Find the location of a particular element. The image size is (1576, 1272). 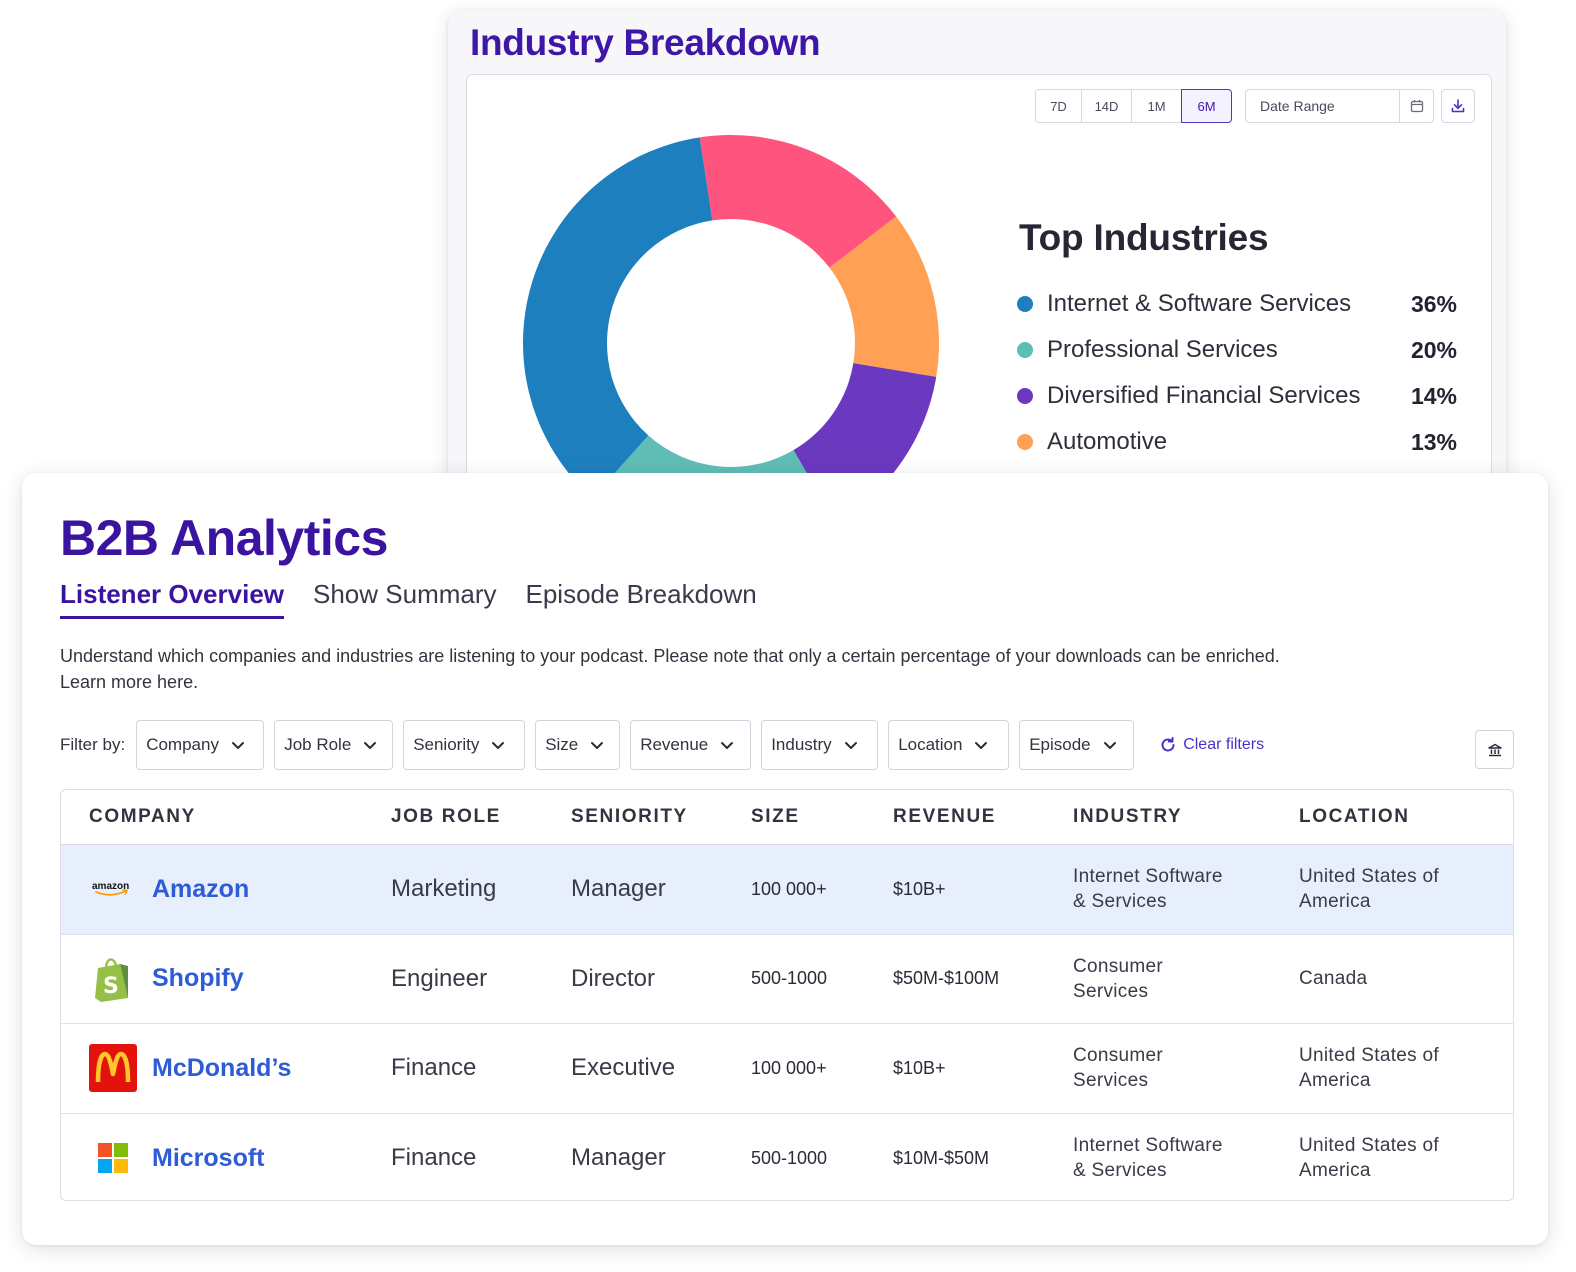

filter-size: Size is located at coordinates (578, 745).